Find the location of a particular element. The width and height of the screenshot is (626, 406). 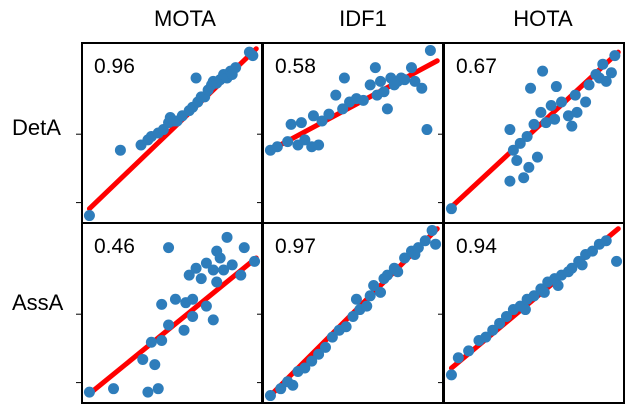

column-label-hota: HOTA is located at coordinates (543, 18).